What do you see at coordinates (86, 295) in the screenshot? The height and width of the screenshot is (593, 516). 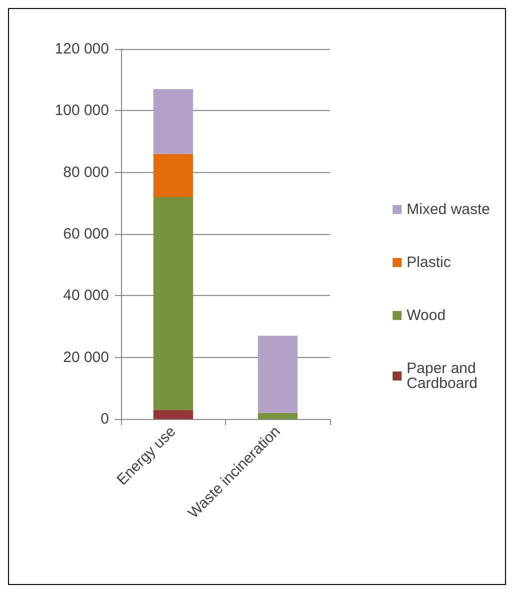 I see `y-tick-label: 40 000` at bounding box center [86, 295].